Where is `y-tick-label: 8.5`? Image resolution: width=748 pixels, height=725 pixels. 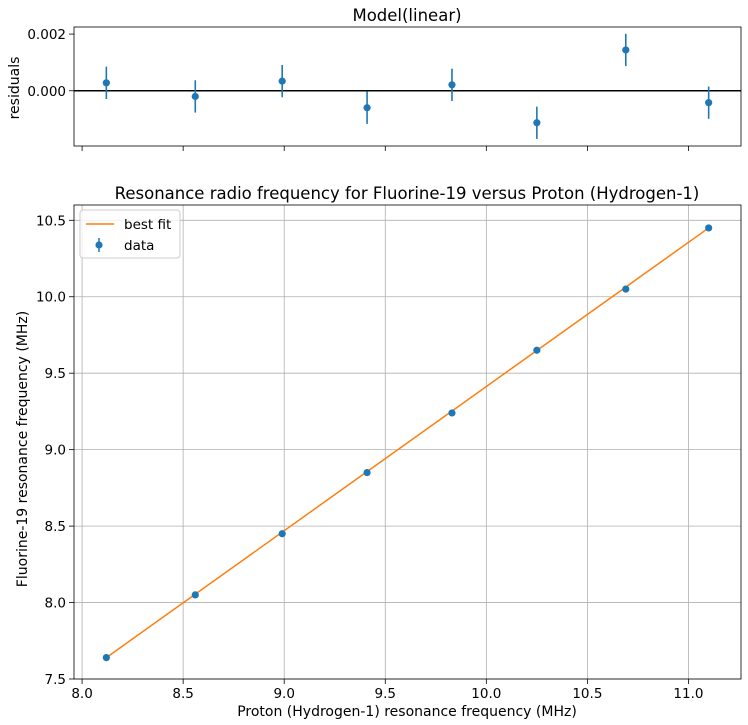
y-tick-label: 8.5 is located at coordinates (55, 527).